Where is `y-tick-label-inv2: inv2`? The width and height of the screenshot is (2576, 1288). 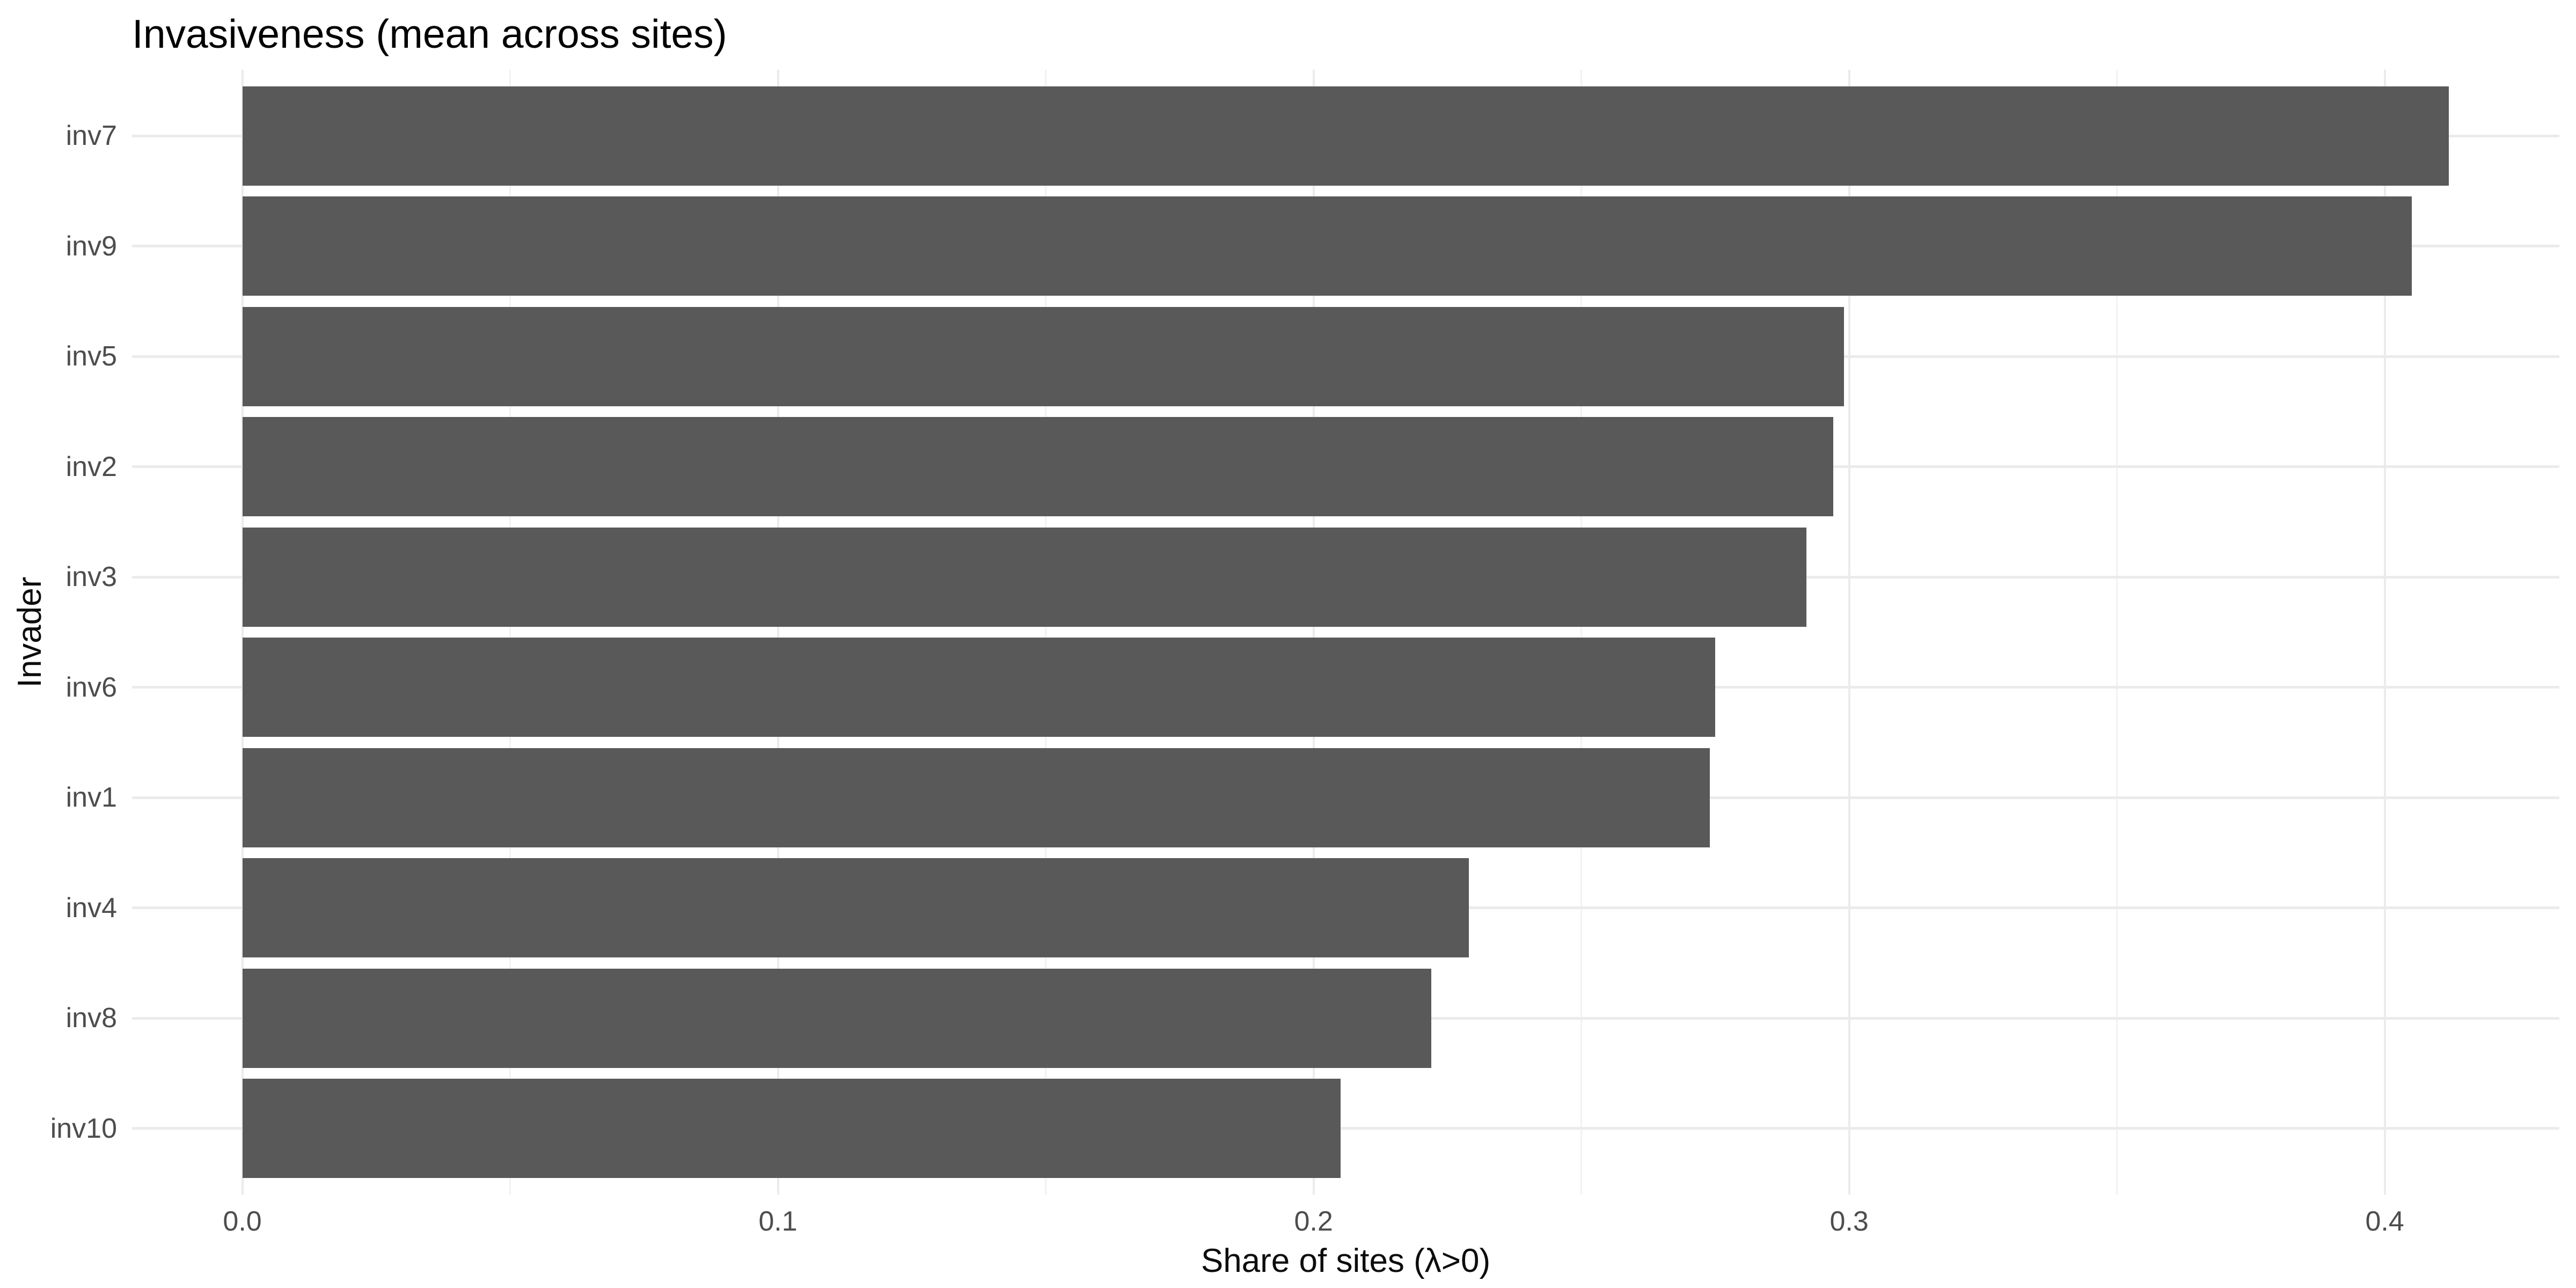 y-tick-label-inv2: inv2 is located at coordinates (91, 466).